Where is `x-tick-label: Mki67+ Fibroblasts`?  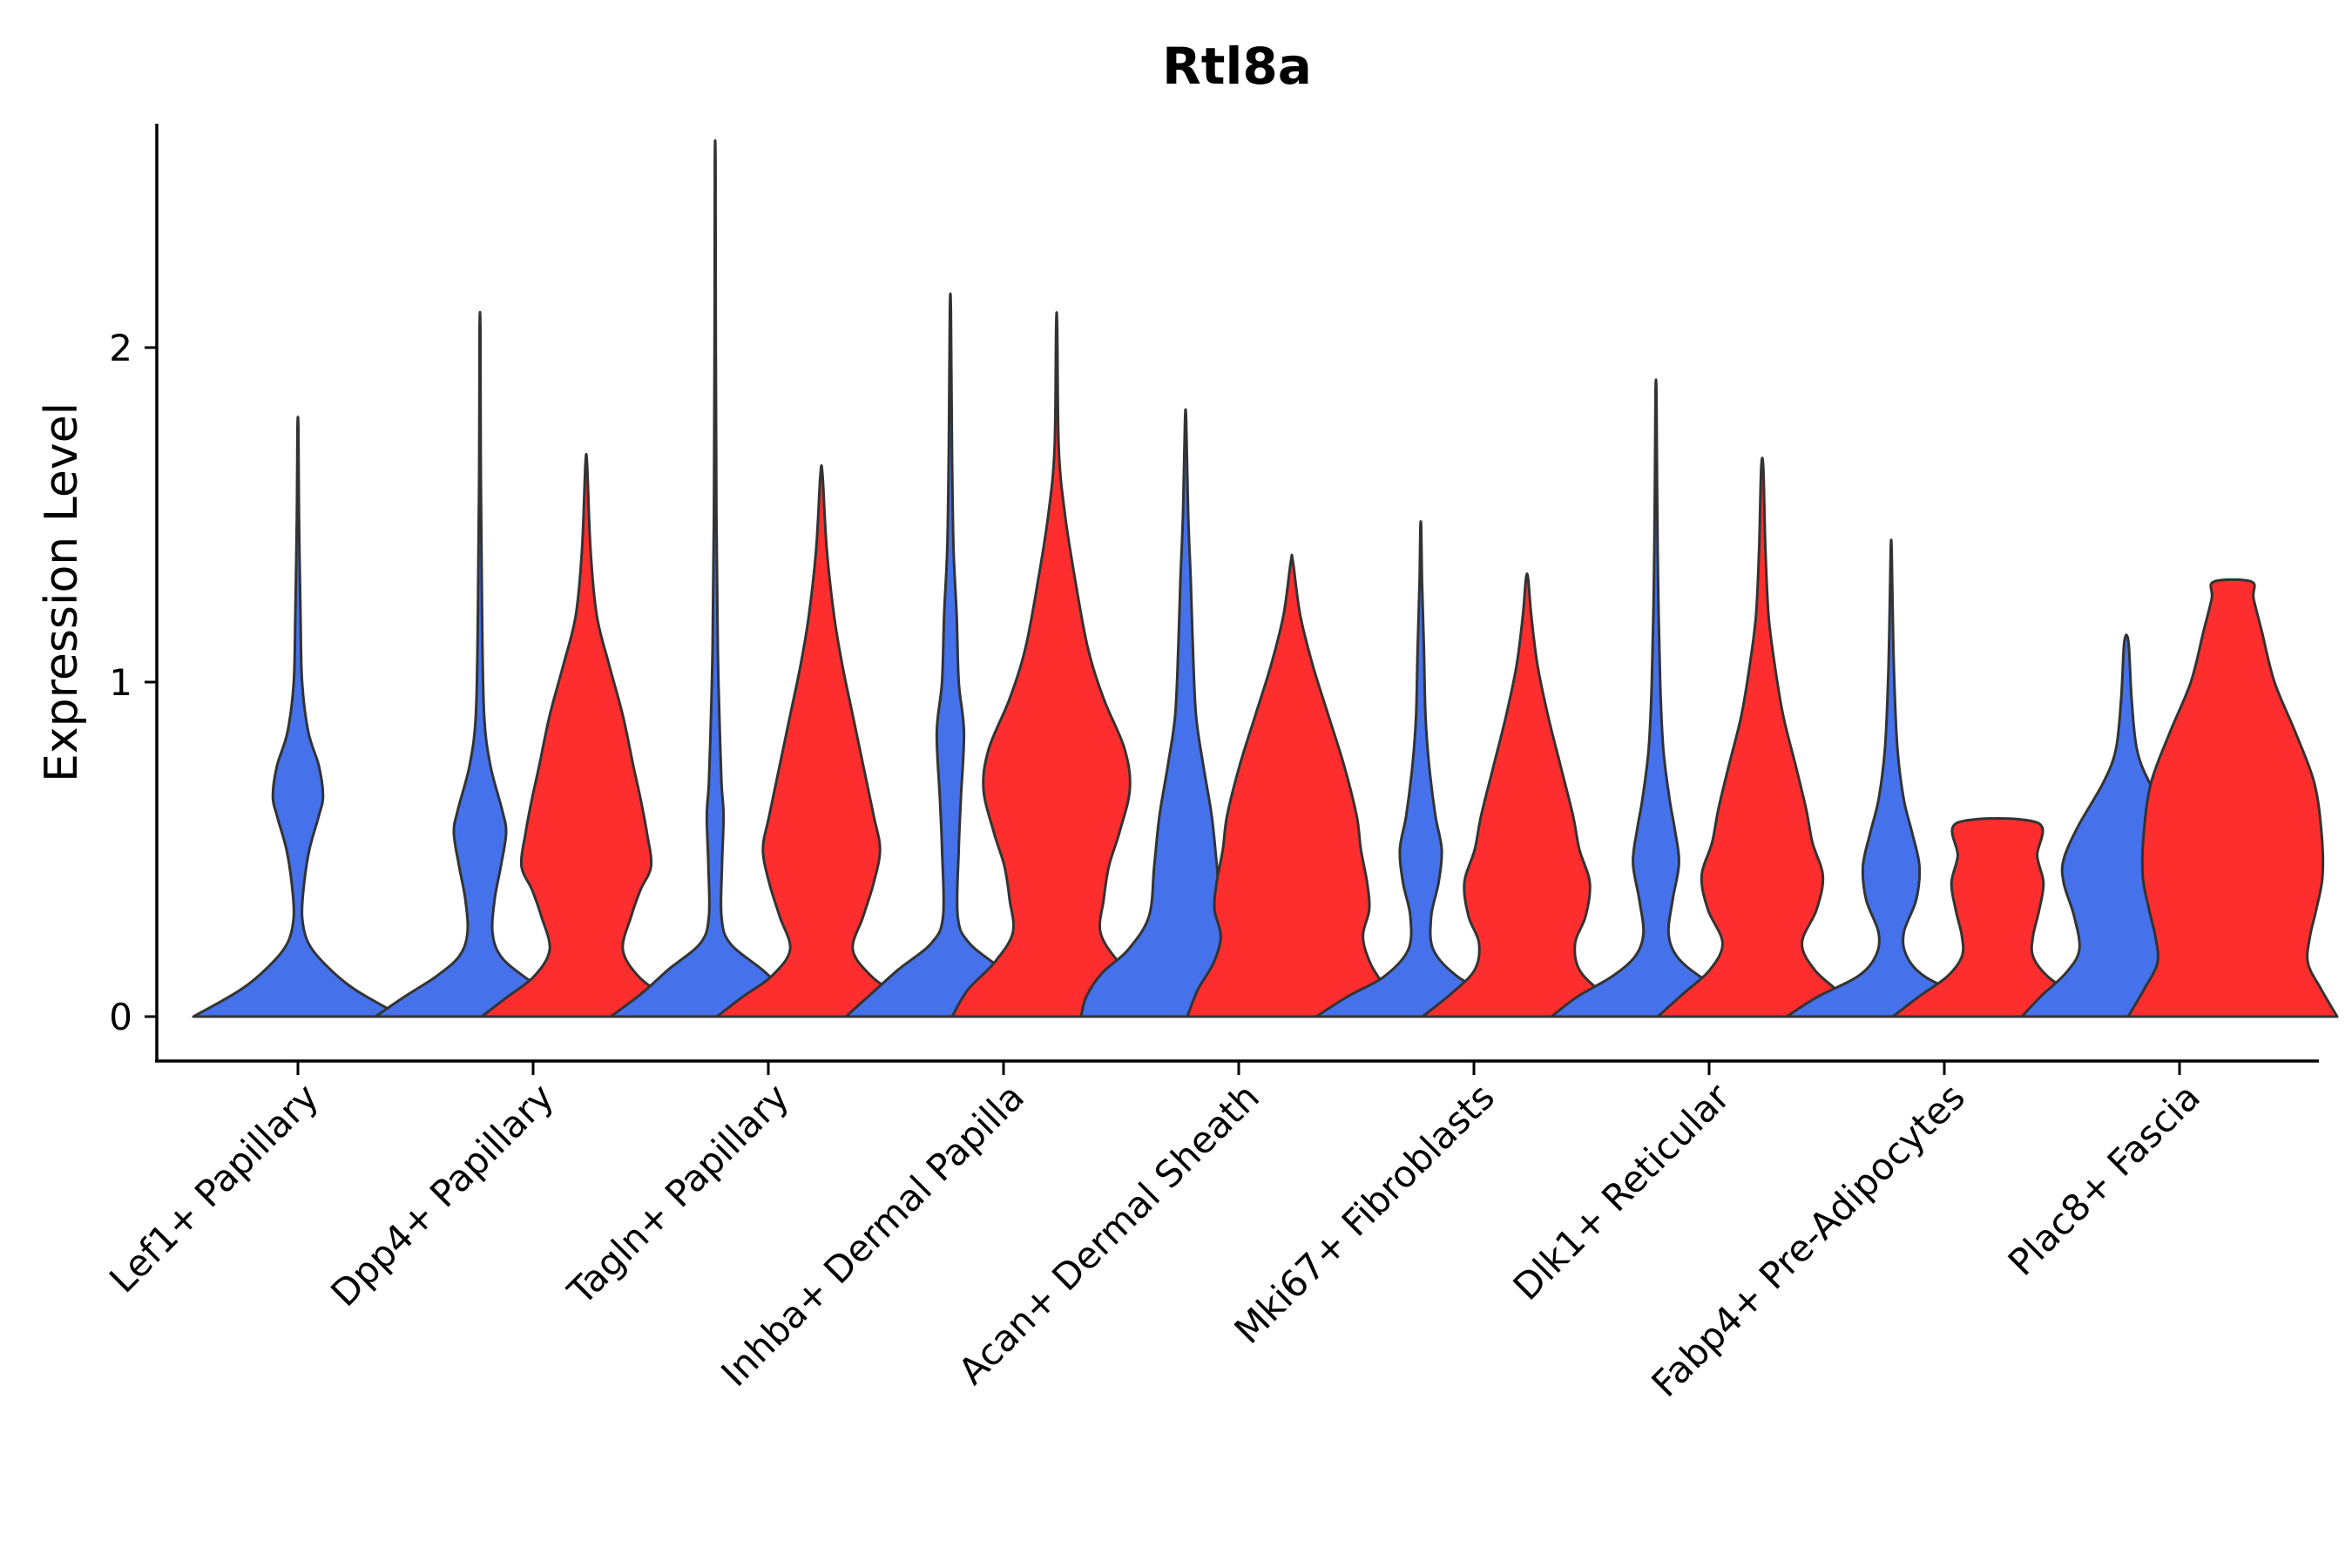
x-tick-label: Mki67+ Fibroblasts is located at coordinates (1365, 1213).